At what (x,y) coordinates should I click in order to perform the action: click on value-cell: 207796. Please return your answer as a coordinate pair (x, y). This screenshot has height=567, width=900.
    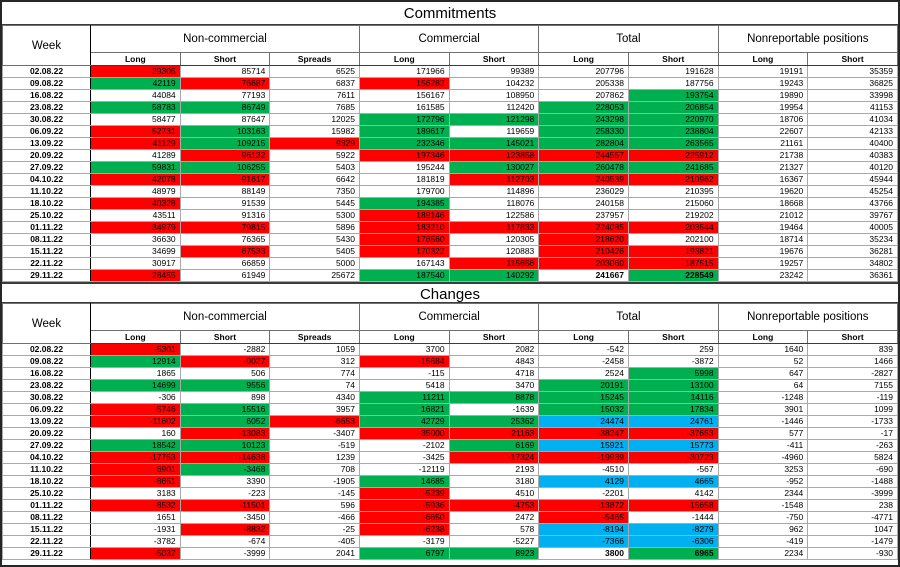
    Looking at the image, I should click on (583, 71).